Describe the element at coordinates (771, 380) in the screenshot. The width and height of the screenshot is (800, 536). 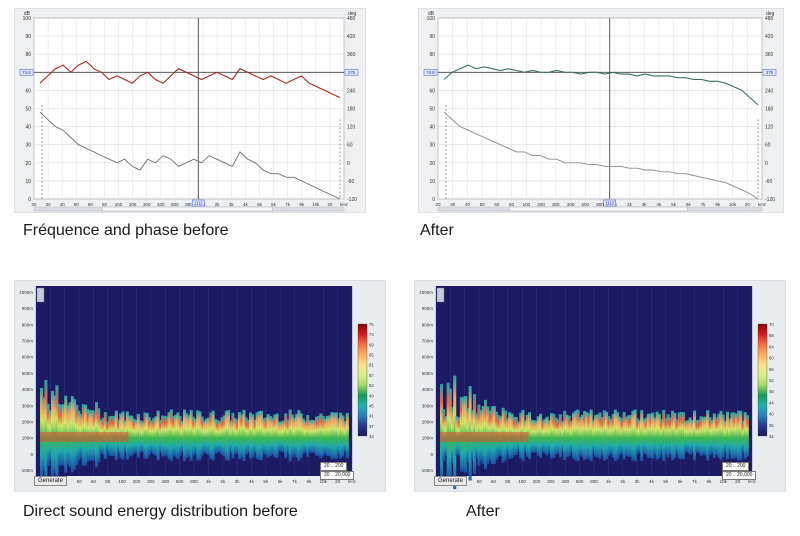
I see `spectro-scale-label: 52` at that location.